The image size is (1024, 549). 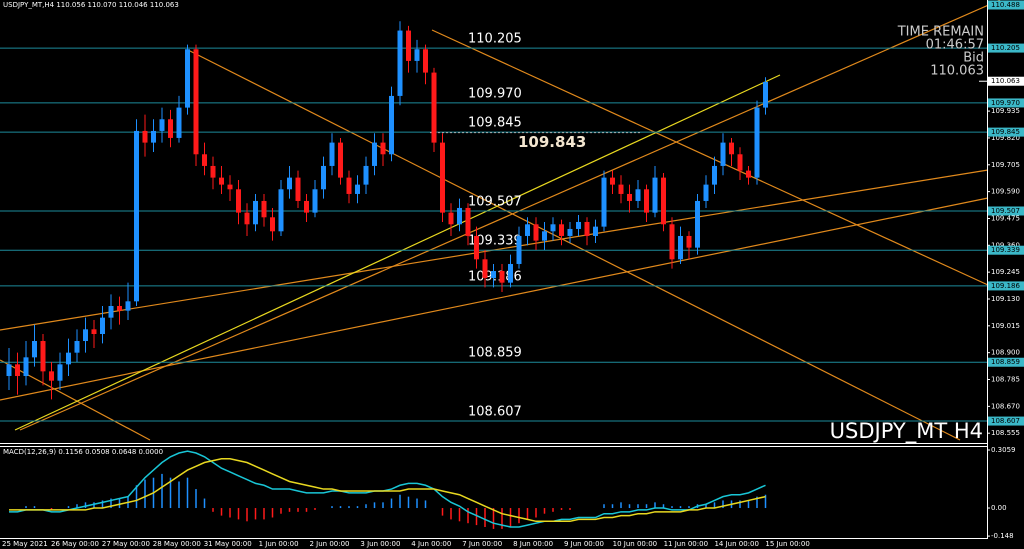 What do you see at coordinates (177, 544) in the screenshot?
I see `x-tick-label: 28 May 00:00` at bounding box center [177, 544].